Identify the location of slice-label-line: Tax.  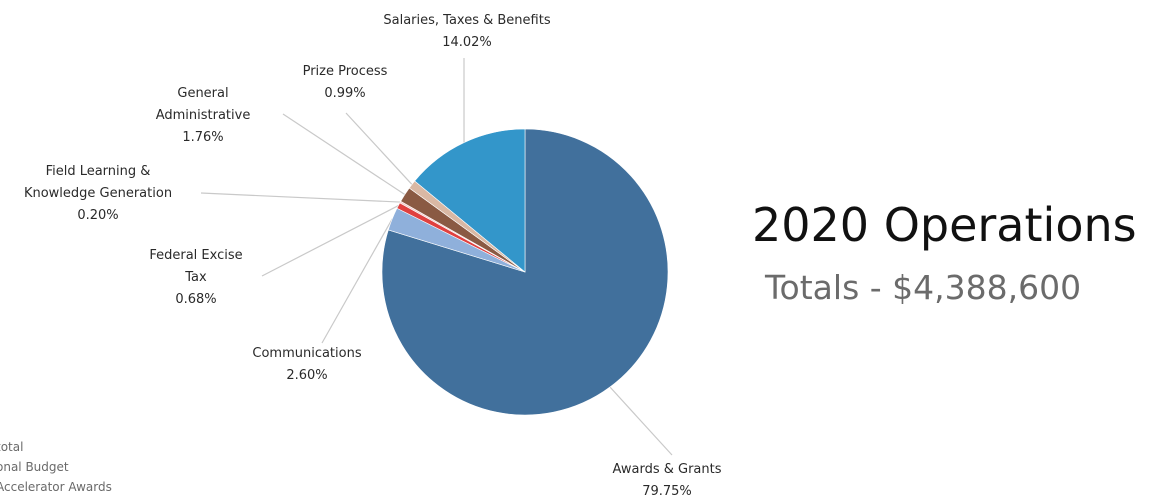
(195, 277).